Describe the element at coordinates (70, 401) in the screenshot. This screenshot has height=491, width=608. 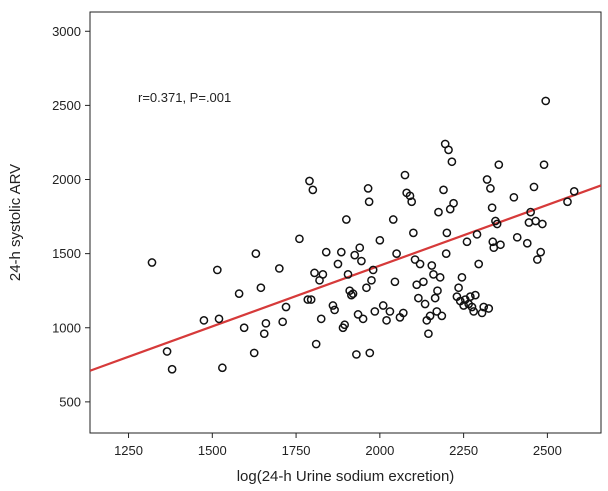
I see `y-tick-label: 500` at that location.